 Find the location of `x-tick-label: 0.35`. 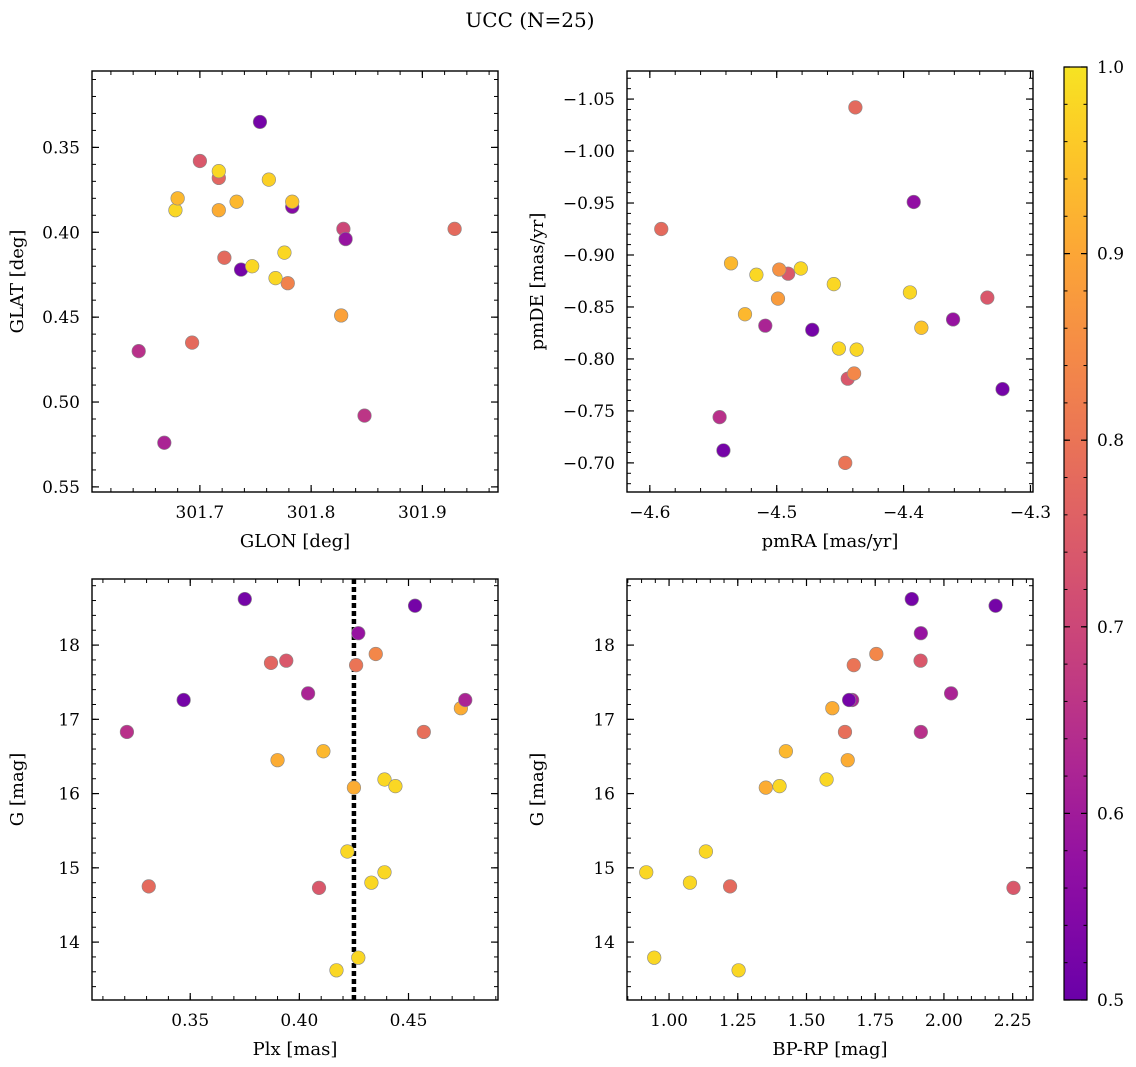

x-tick-label: 0.35 is located at coordinates (190, 1021).